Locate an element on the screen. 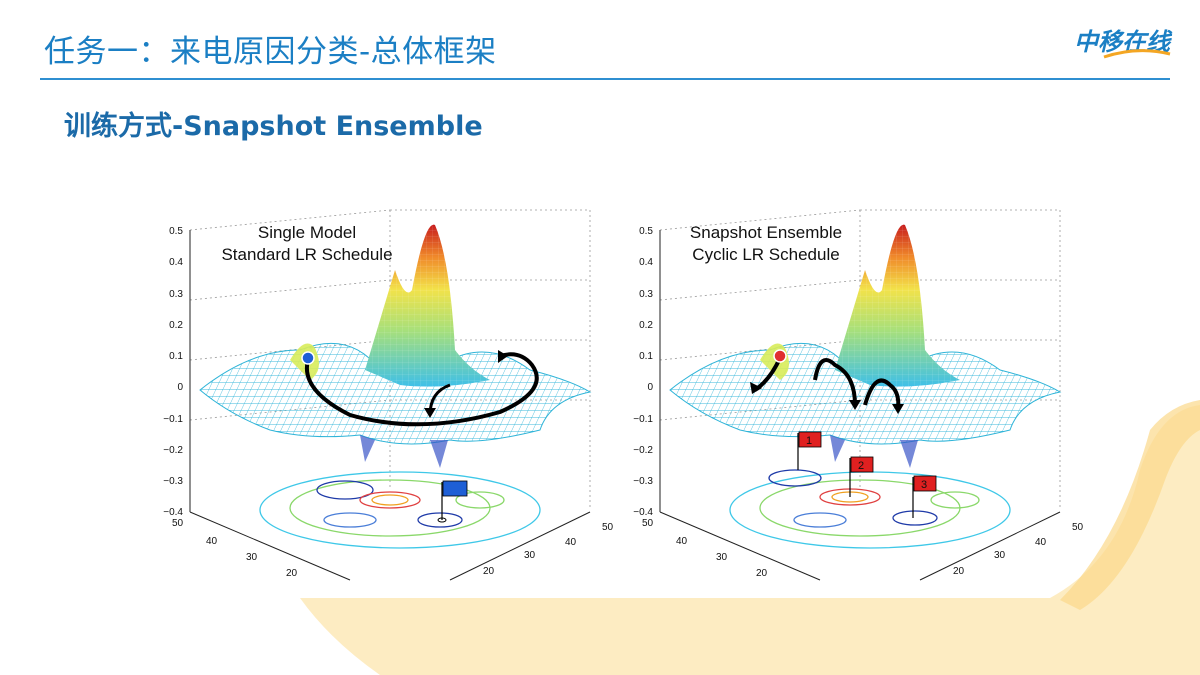 Image resolution: width=1200 pixels, height=675 pixels. flag-number: 2 is located at coordinates (861, 466).